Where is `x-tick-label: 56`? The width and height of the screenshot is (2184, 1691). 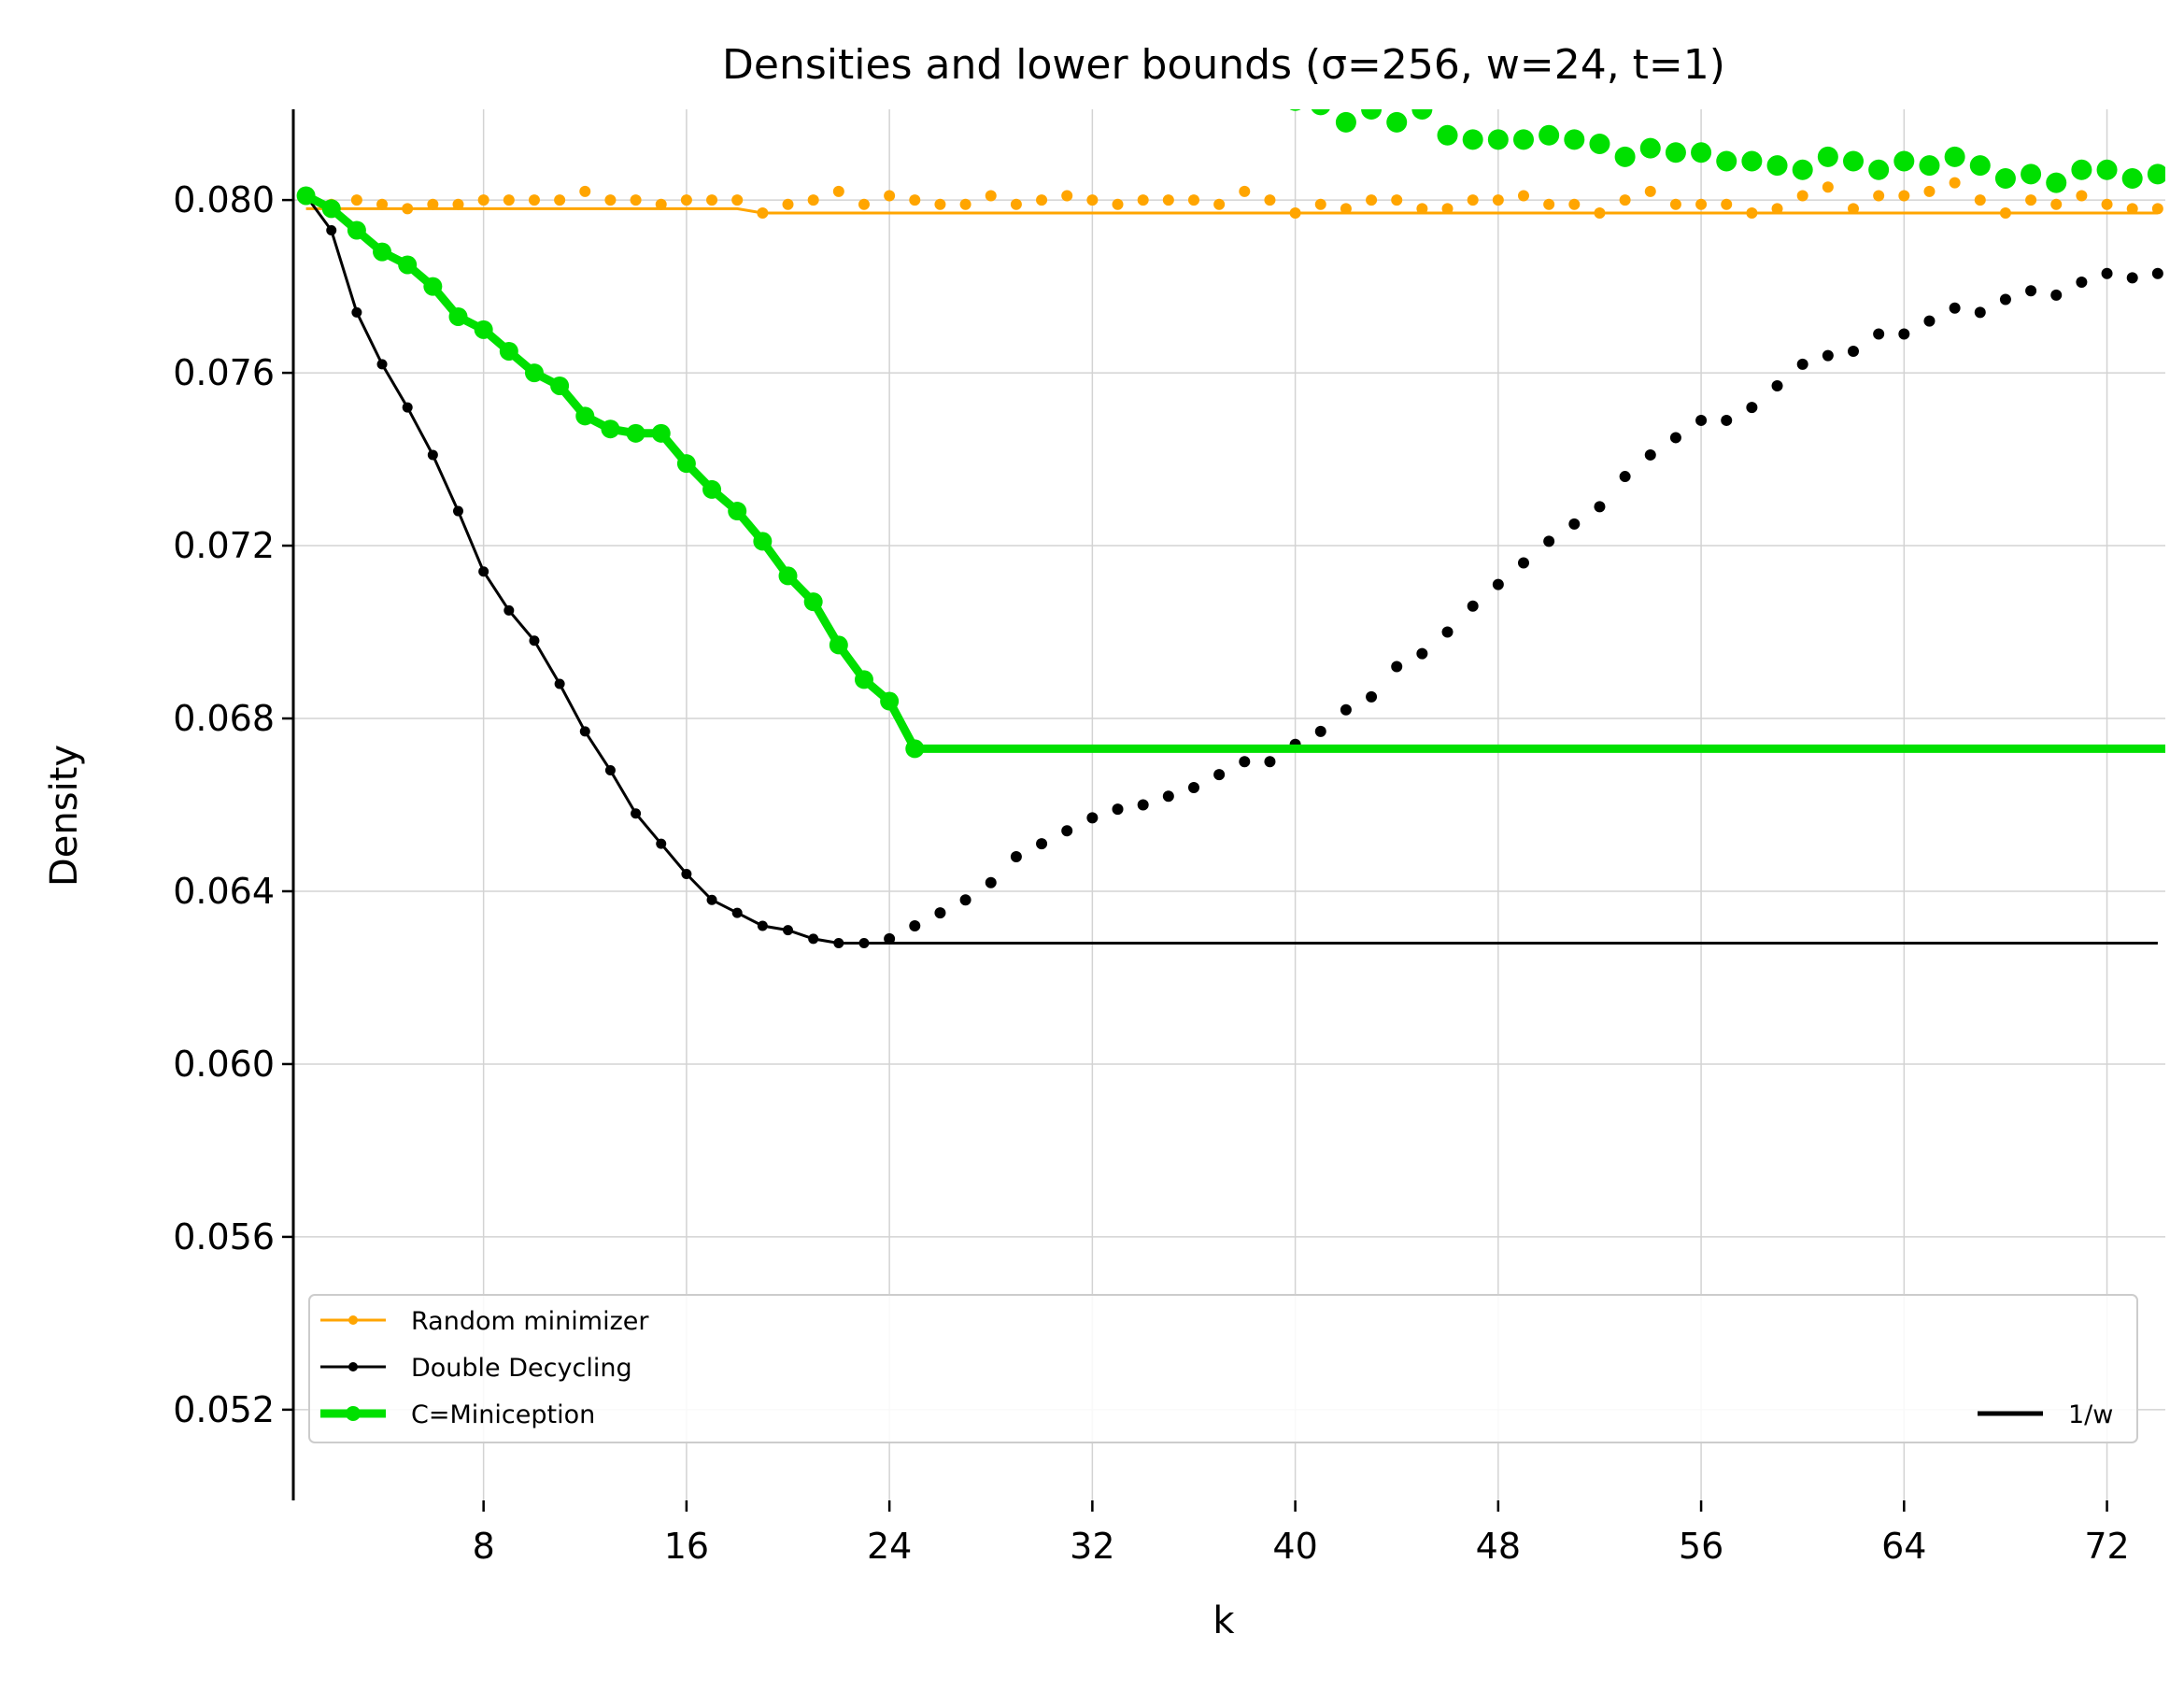 x-tick-label: 56 is located at coordinates (1701, 1546).